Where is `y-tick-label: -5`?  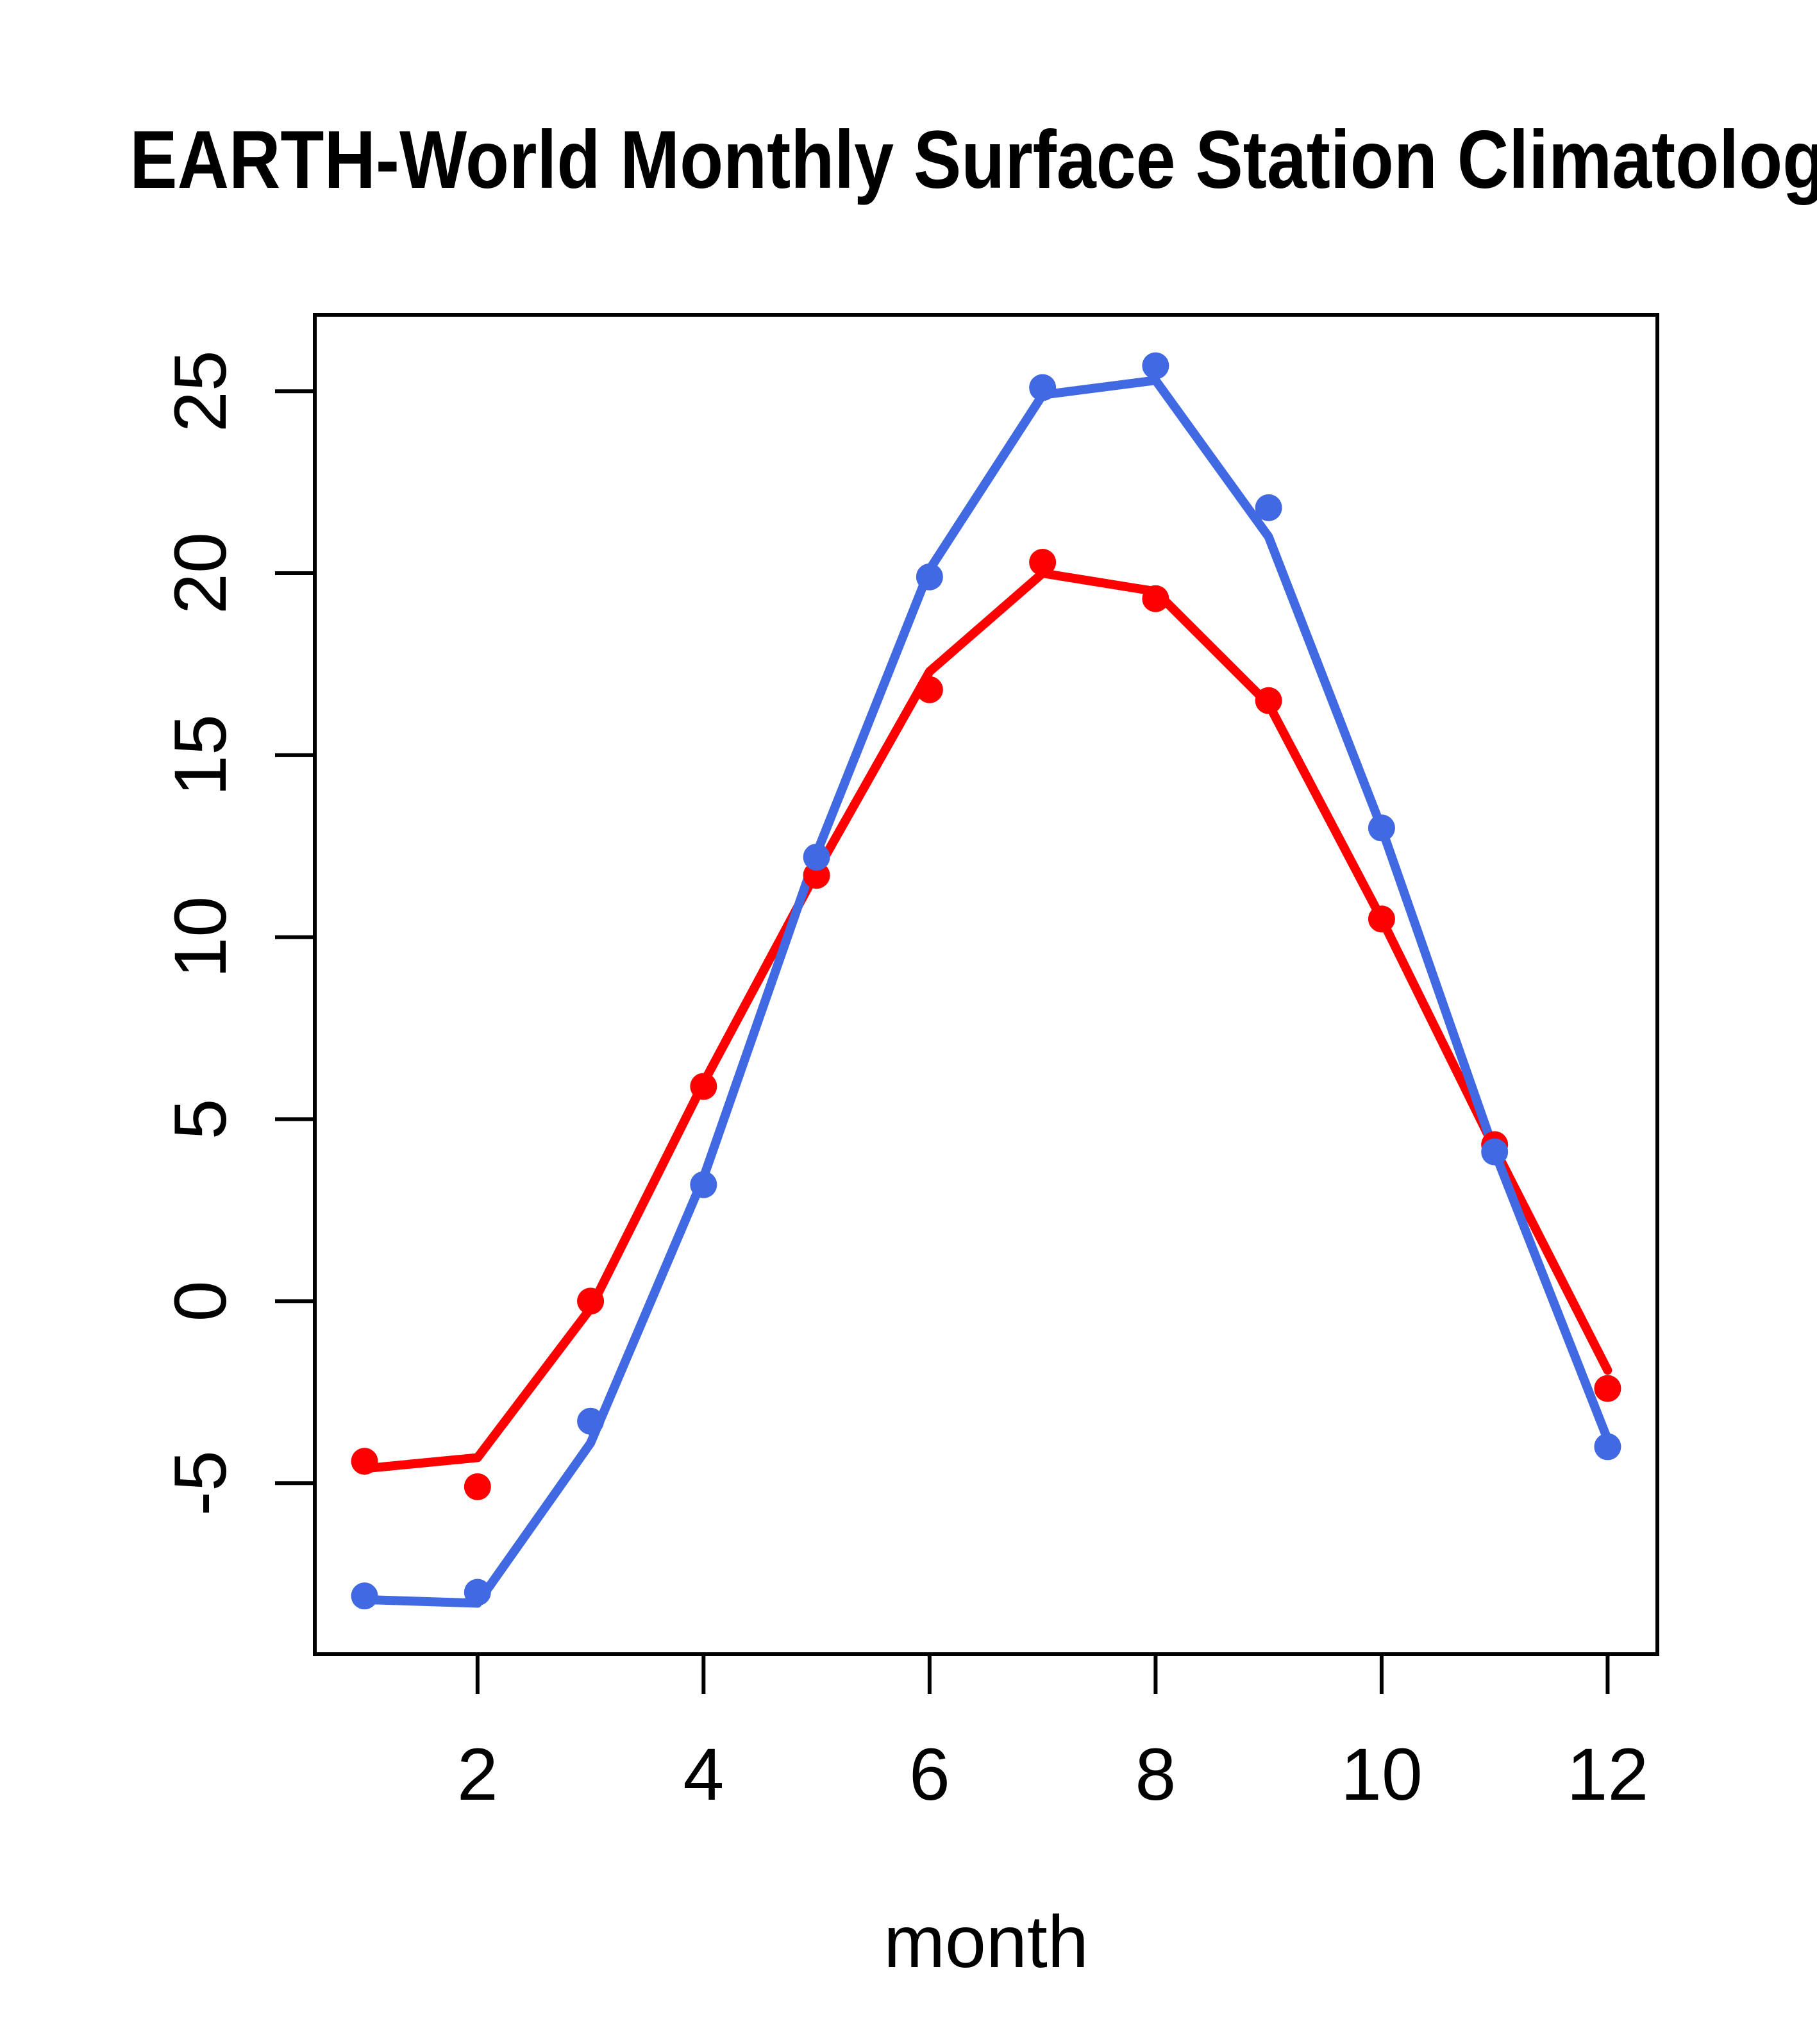
y-tick-label: -5 is located at coordinates (201, 1483).